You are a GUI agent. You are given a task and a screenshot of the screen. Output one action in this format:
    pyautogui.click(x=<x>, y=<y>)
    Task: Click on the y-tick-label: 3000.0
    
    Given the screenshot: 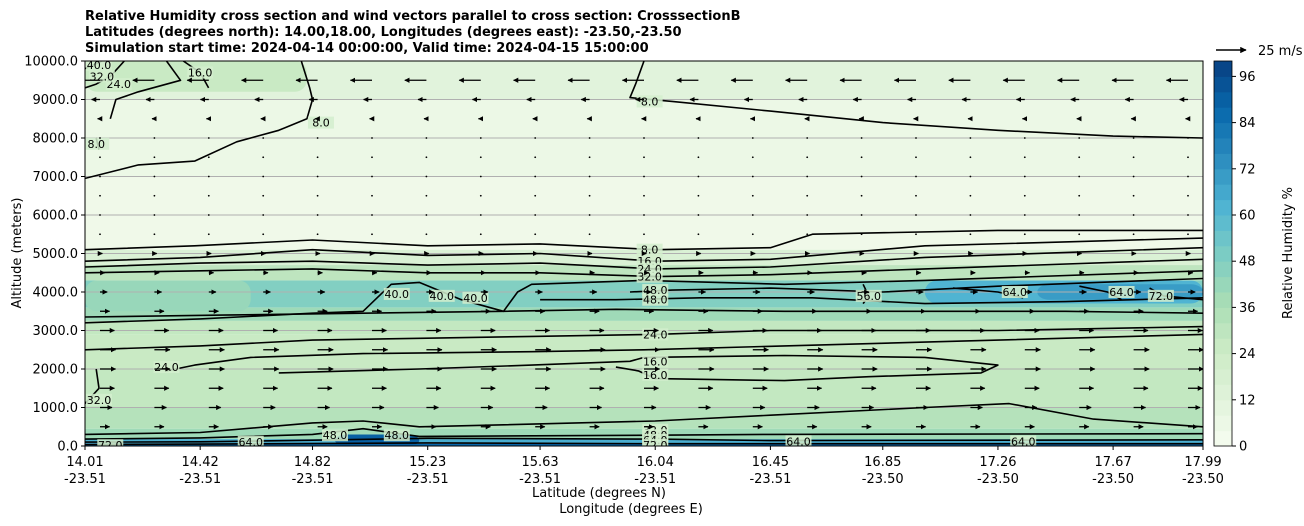 What is the action you would take?
    pyautogui.click(x=56, y=331)
    